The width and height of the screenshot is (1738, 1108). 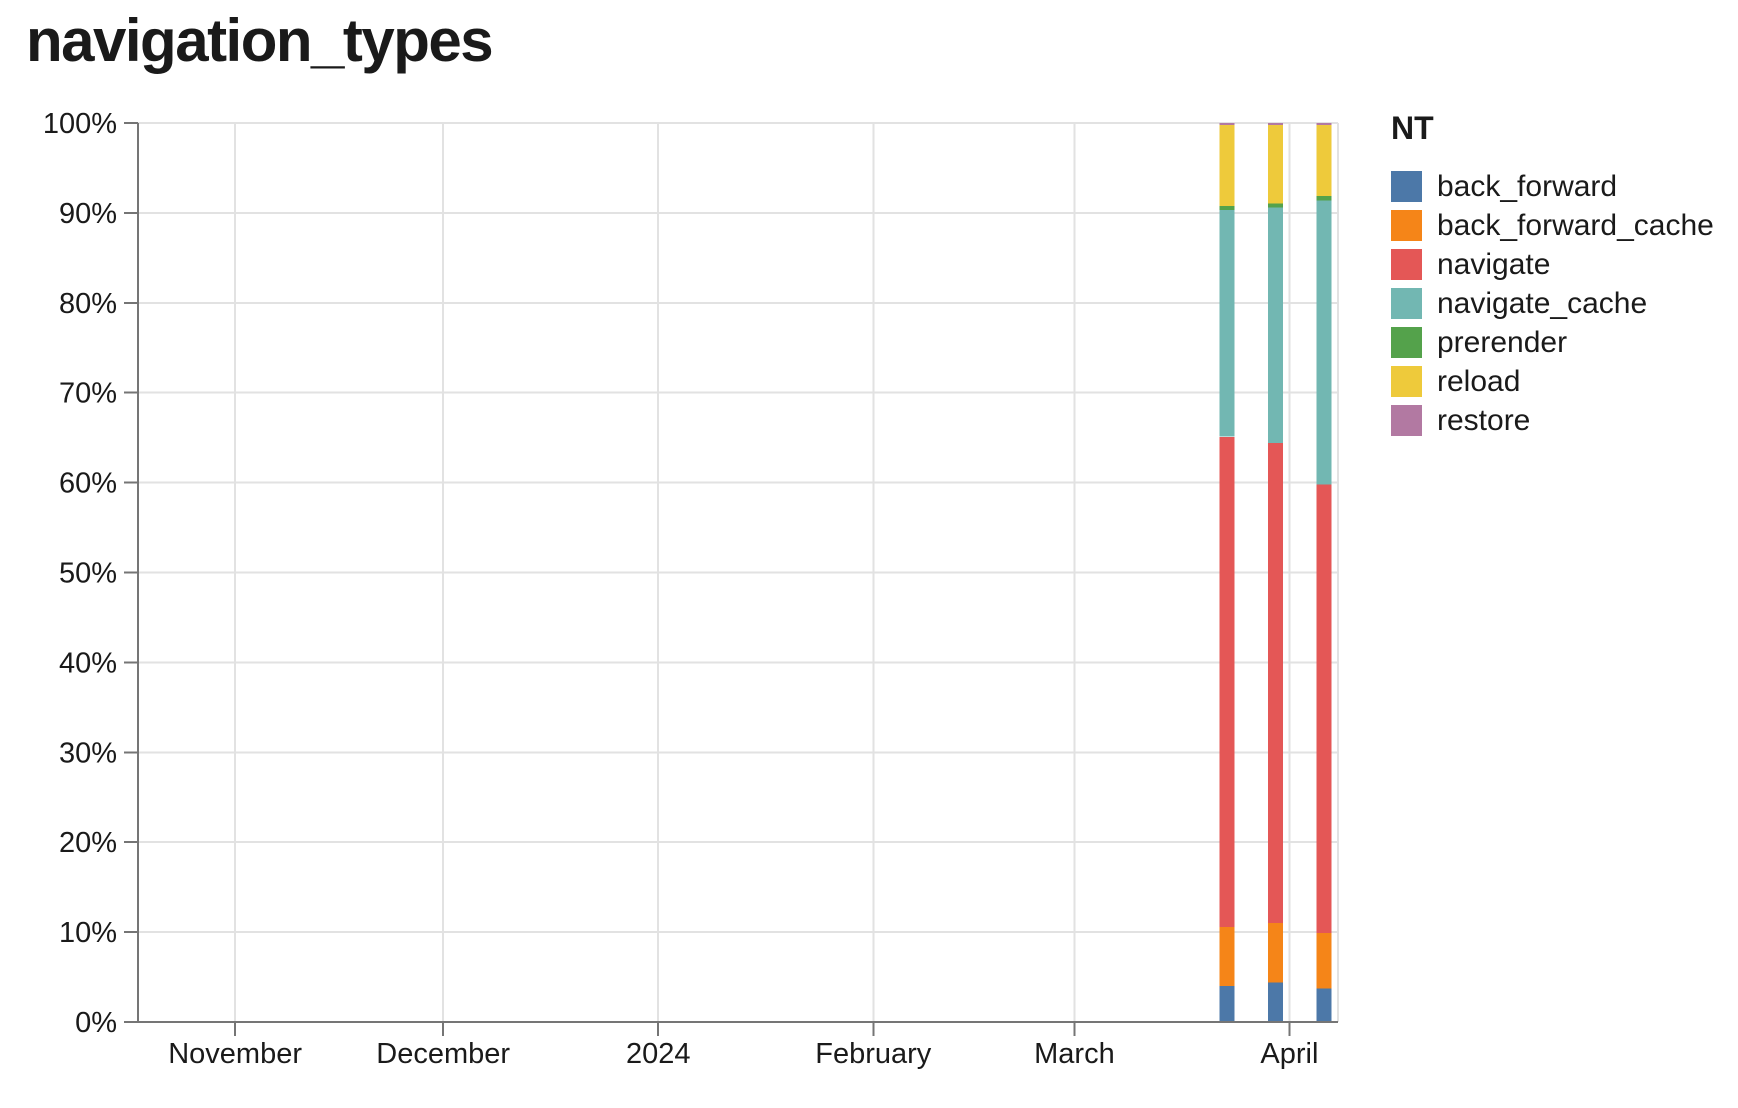 What do you see at coordinates (1552, 264) in the screenshot?
I see `legend-item-navigate: navigate` at bounding box center [1552, 264].